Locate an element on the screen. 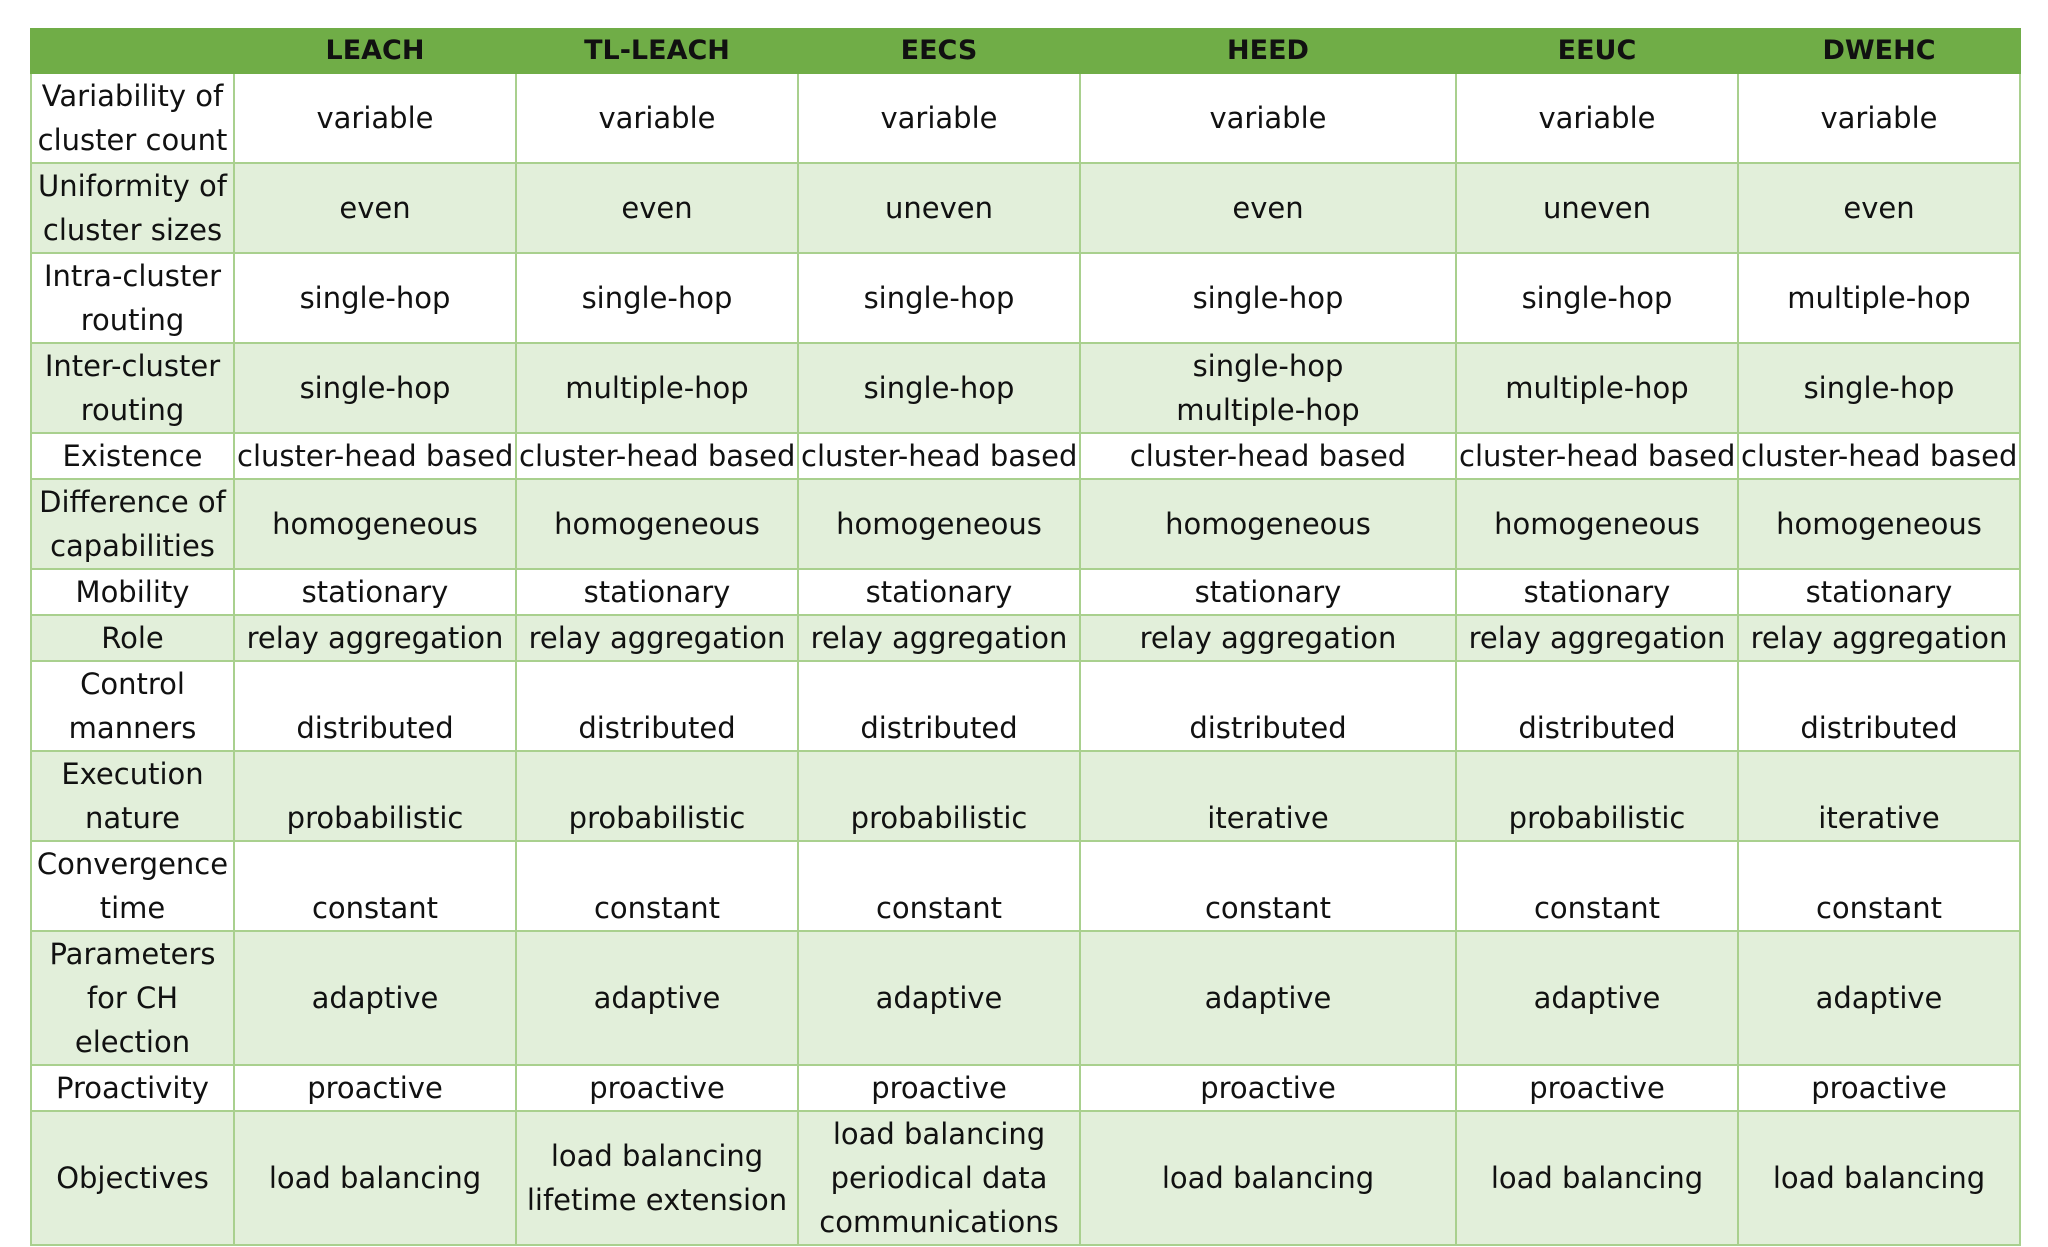 The height and width of the screenshot is (1247, 2048). row-label: Proactivity is located at coordinates (132, 1088).